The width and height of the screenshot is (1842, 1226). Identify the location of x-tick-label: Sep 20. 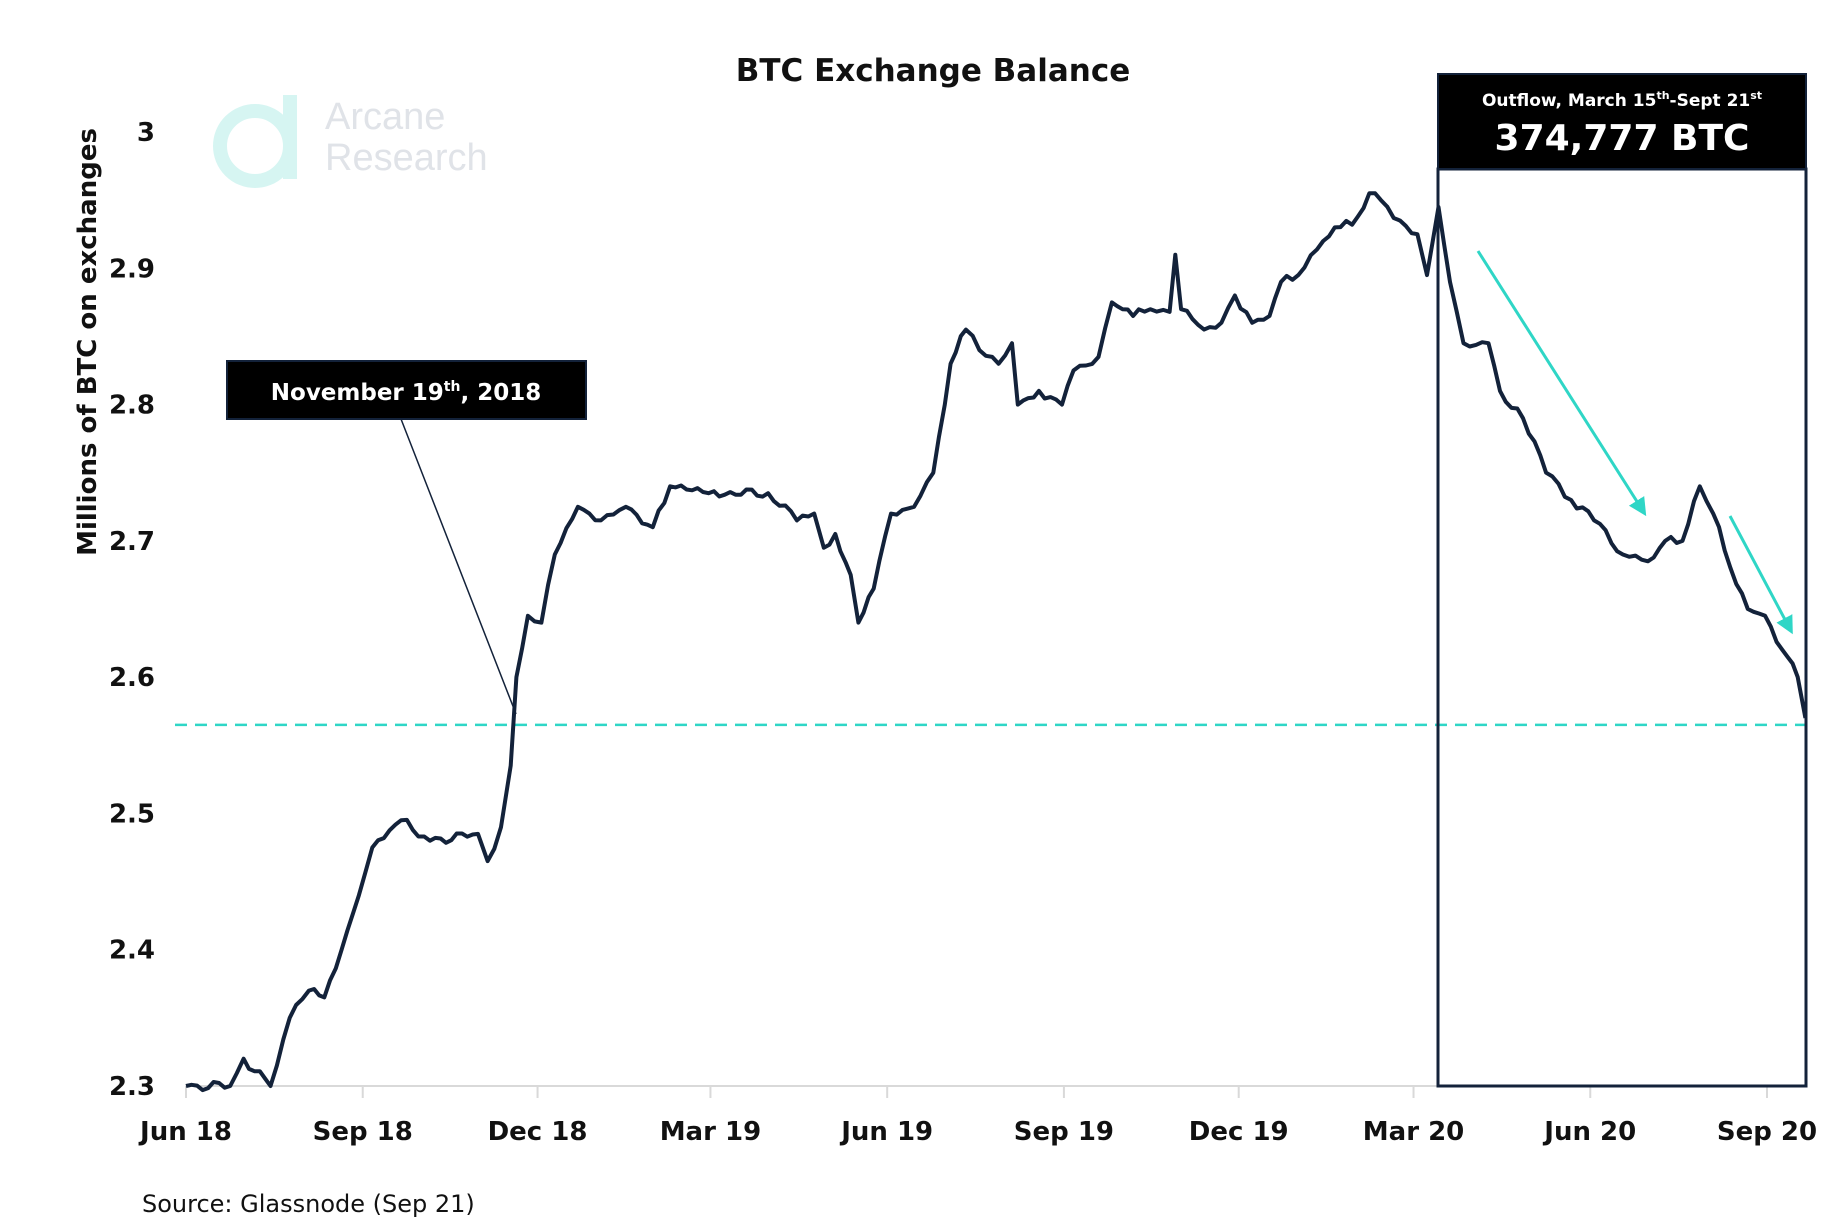
(1767, 1132).